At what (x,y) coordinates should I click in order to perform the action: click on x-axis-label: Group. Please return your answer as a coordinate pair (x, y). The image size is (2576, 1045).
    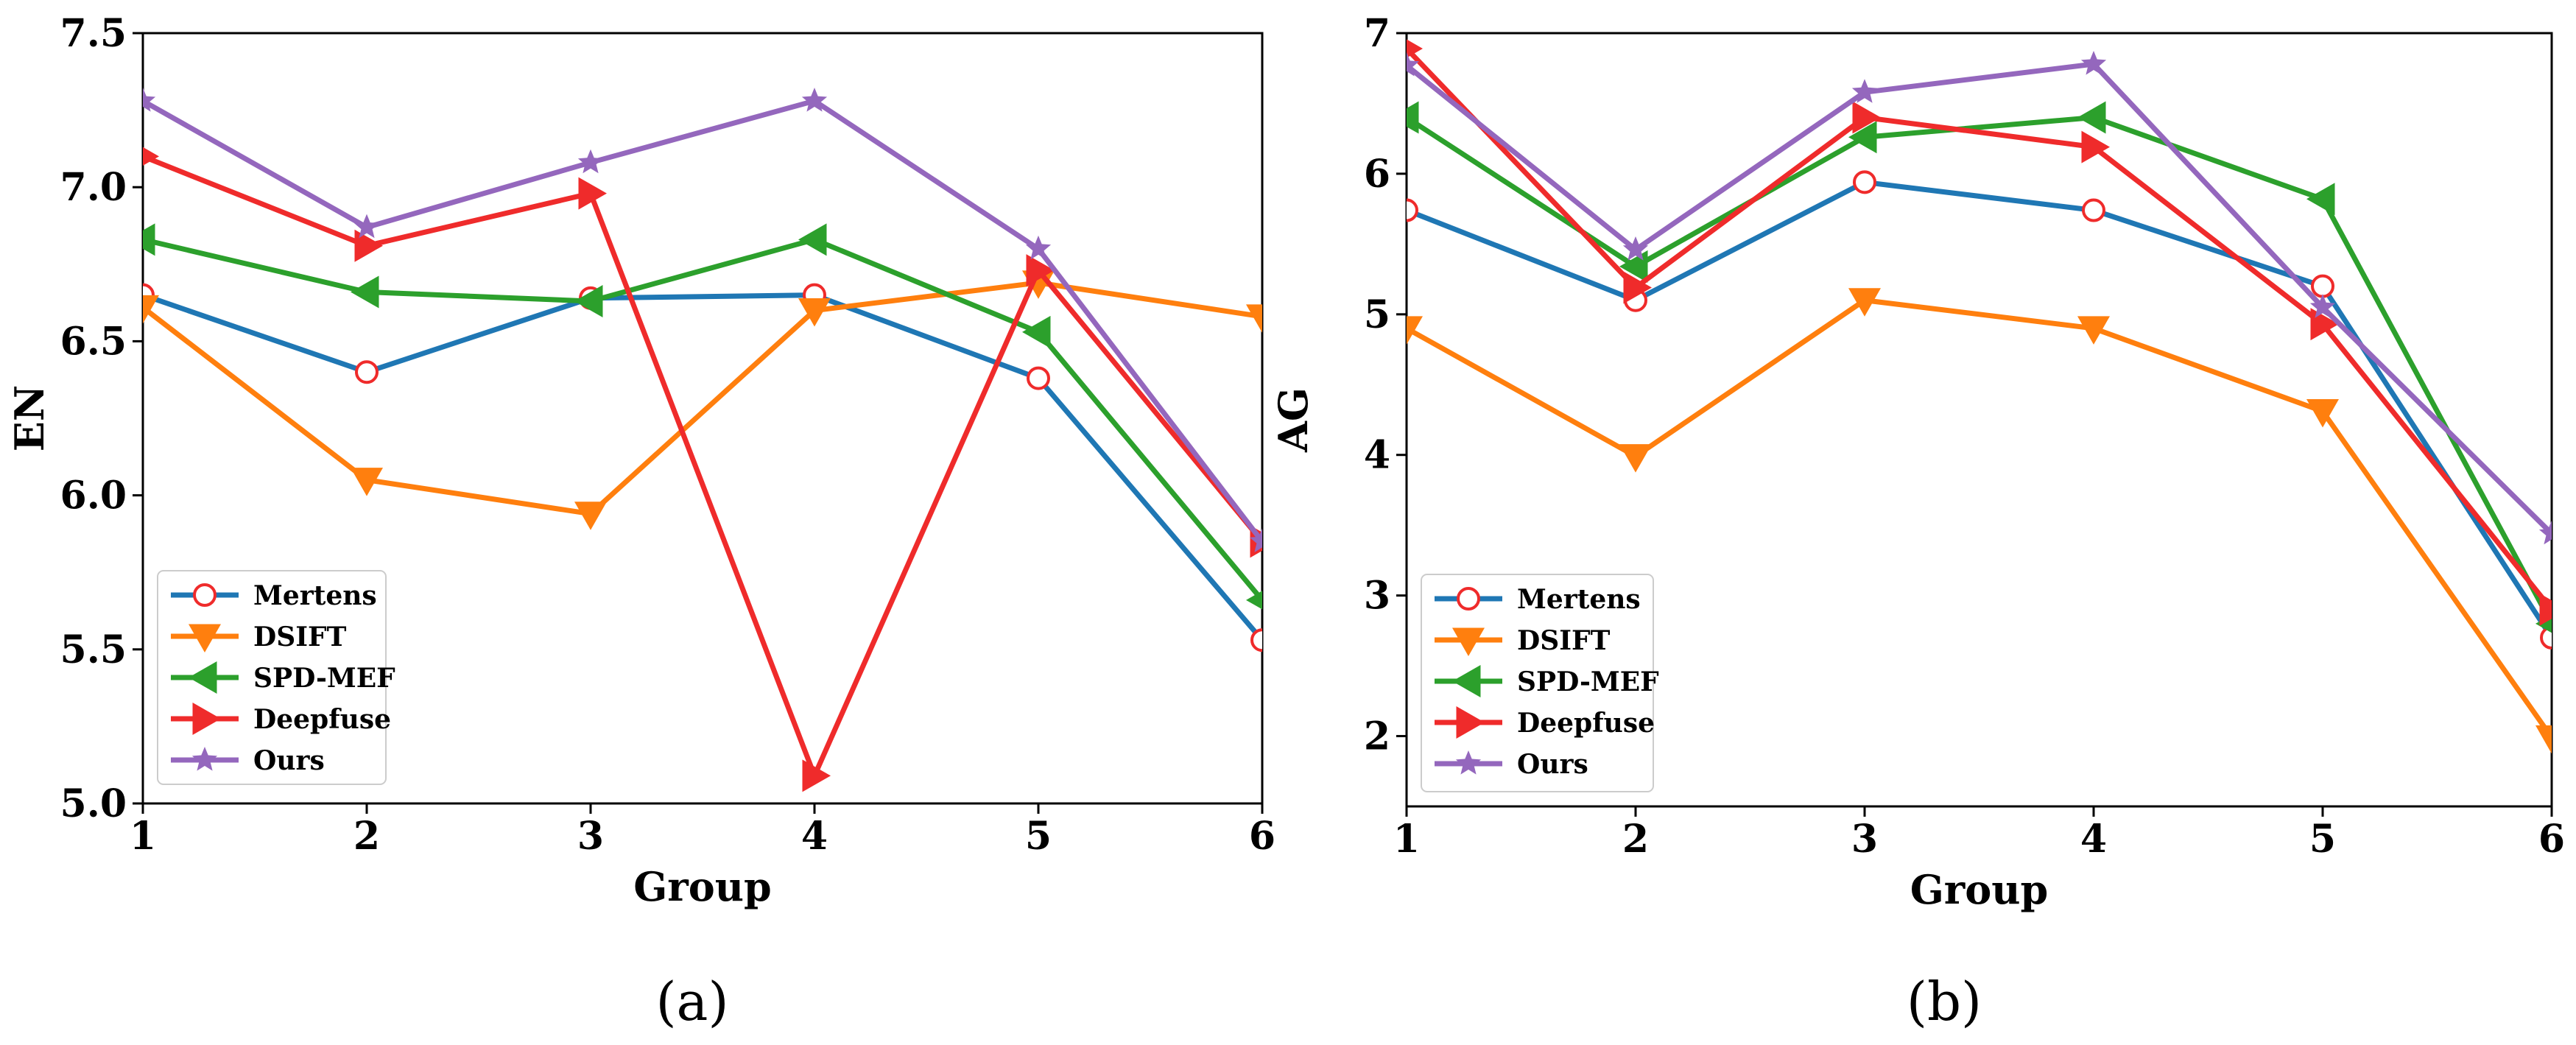
    Looking at the image, I should click on (702, 886).